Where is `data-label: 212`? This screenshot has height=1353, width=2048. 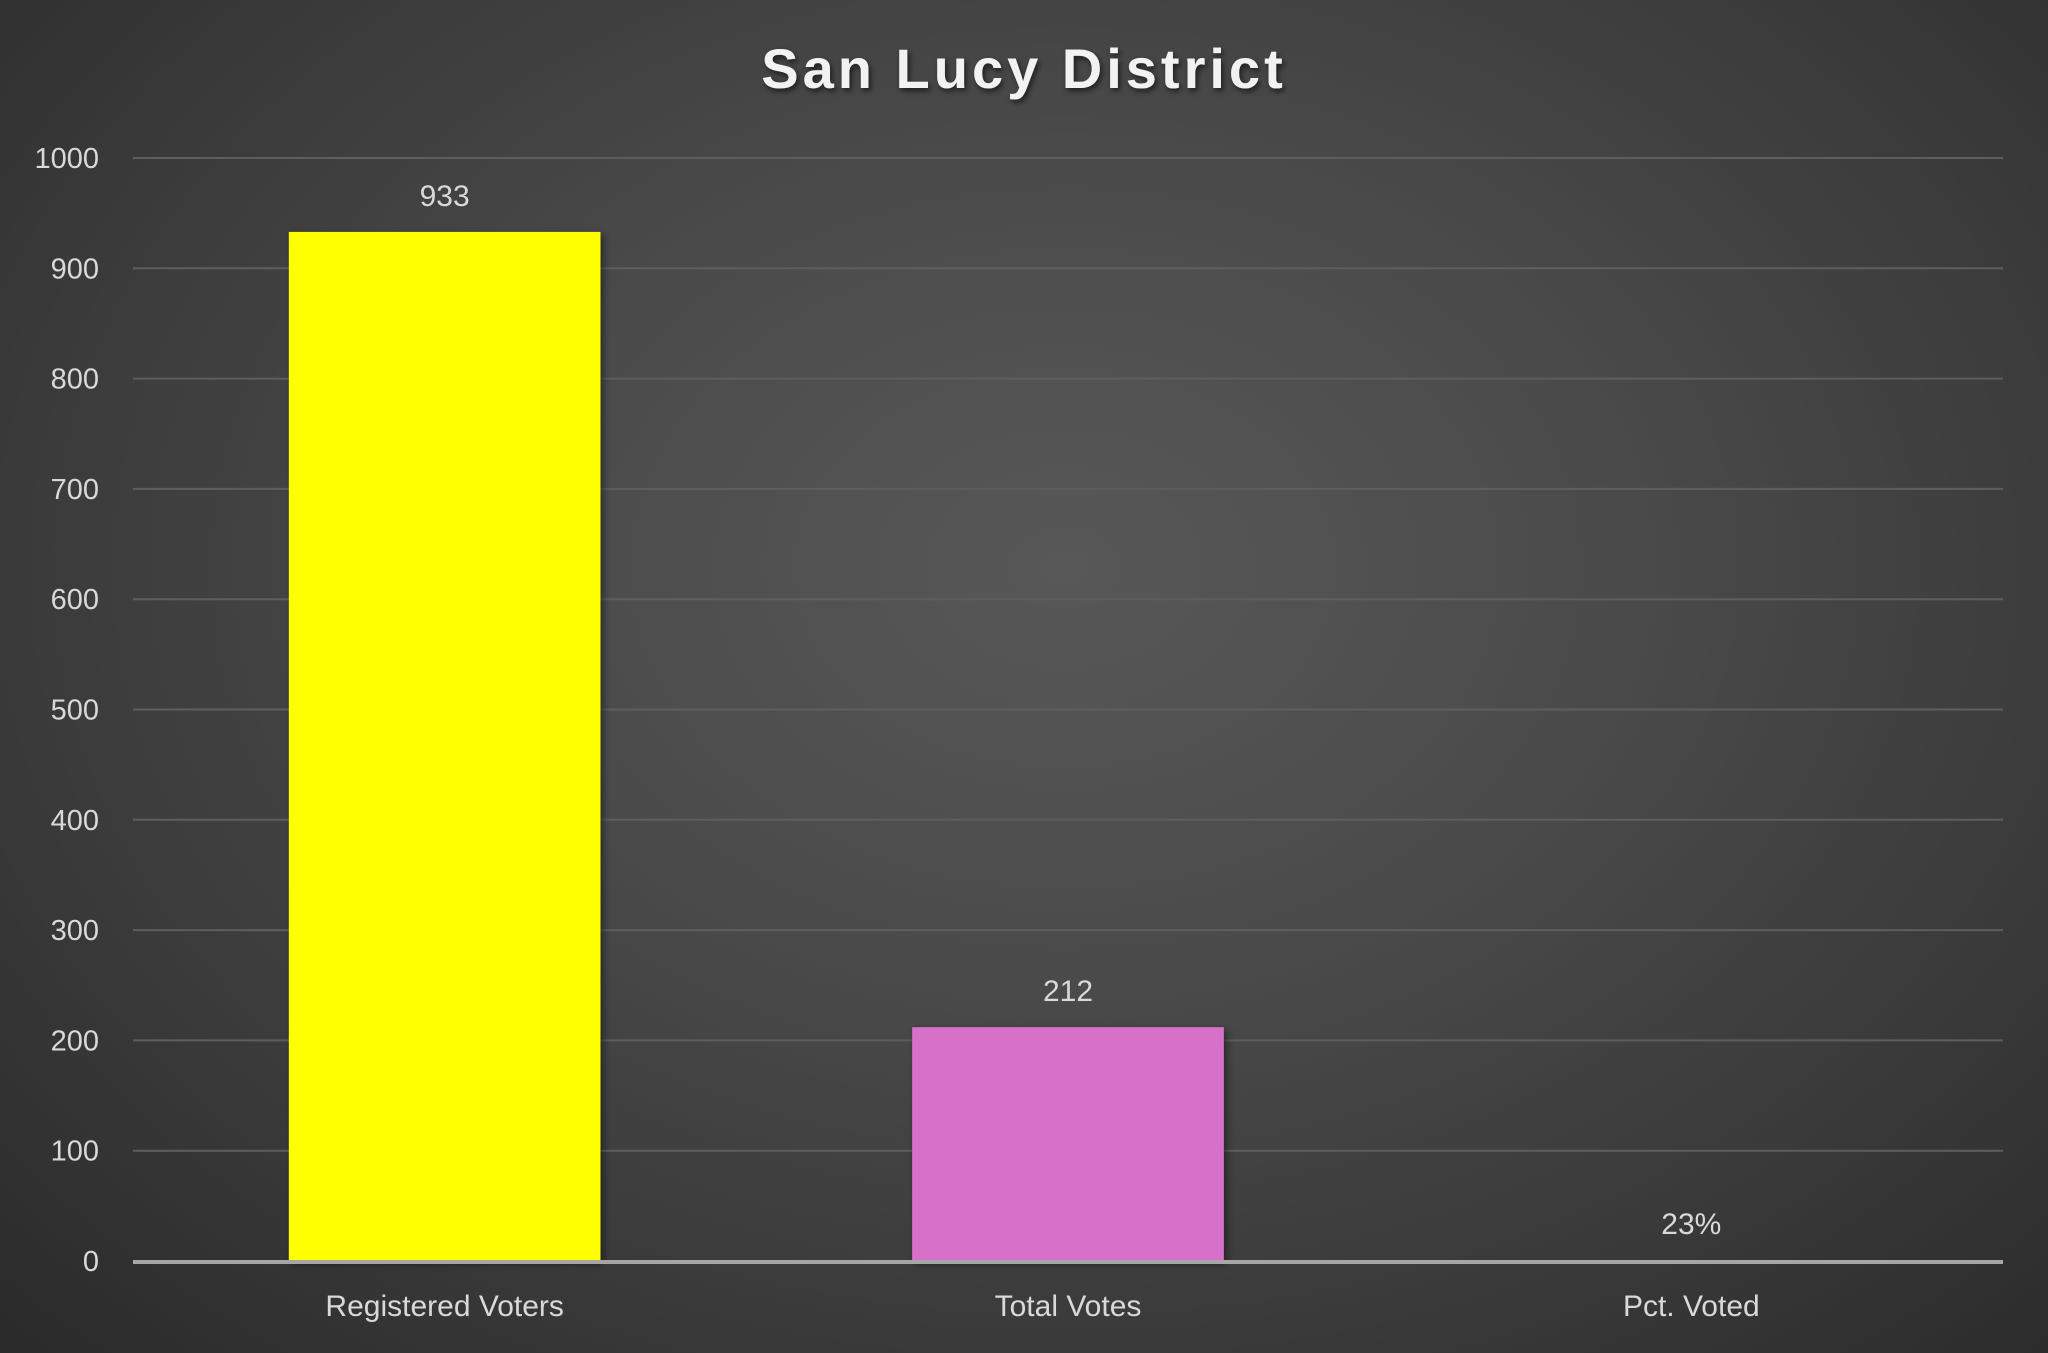
data-label: 212 is located at coordinates (1068, 991).